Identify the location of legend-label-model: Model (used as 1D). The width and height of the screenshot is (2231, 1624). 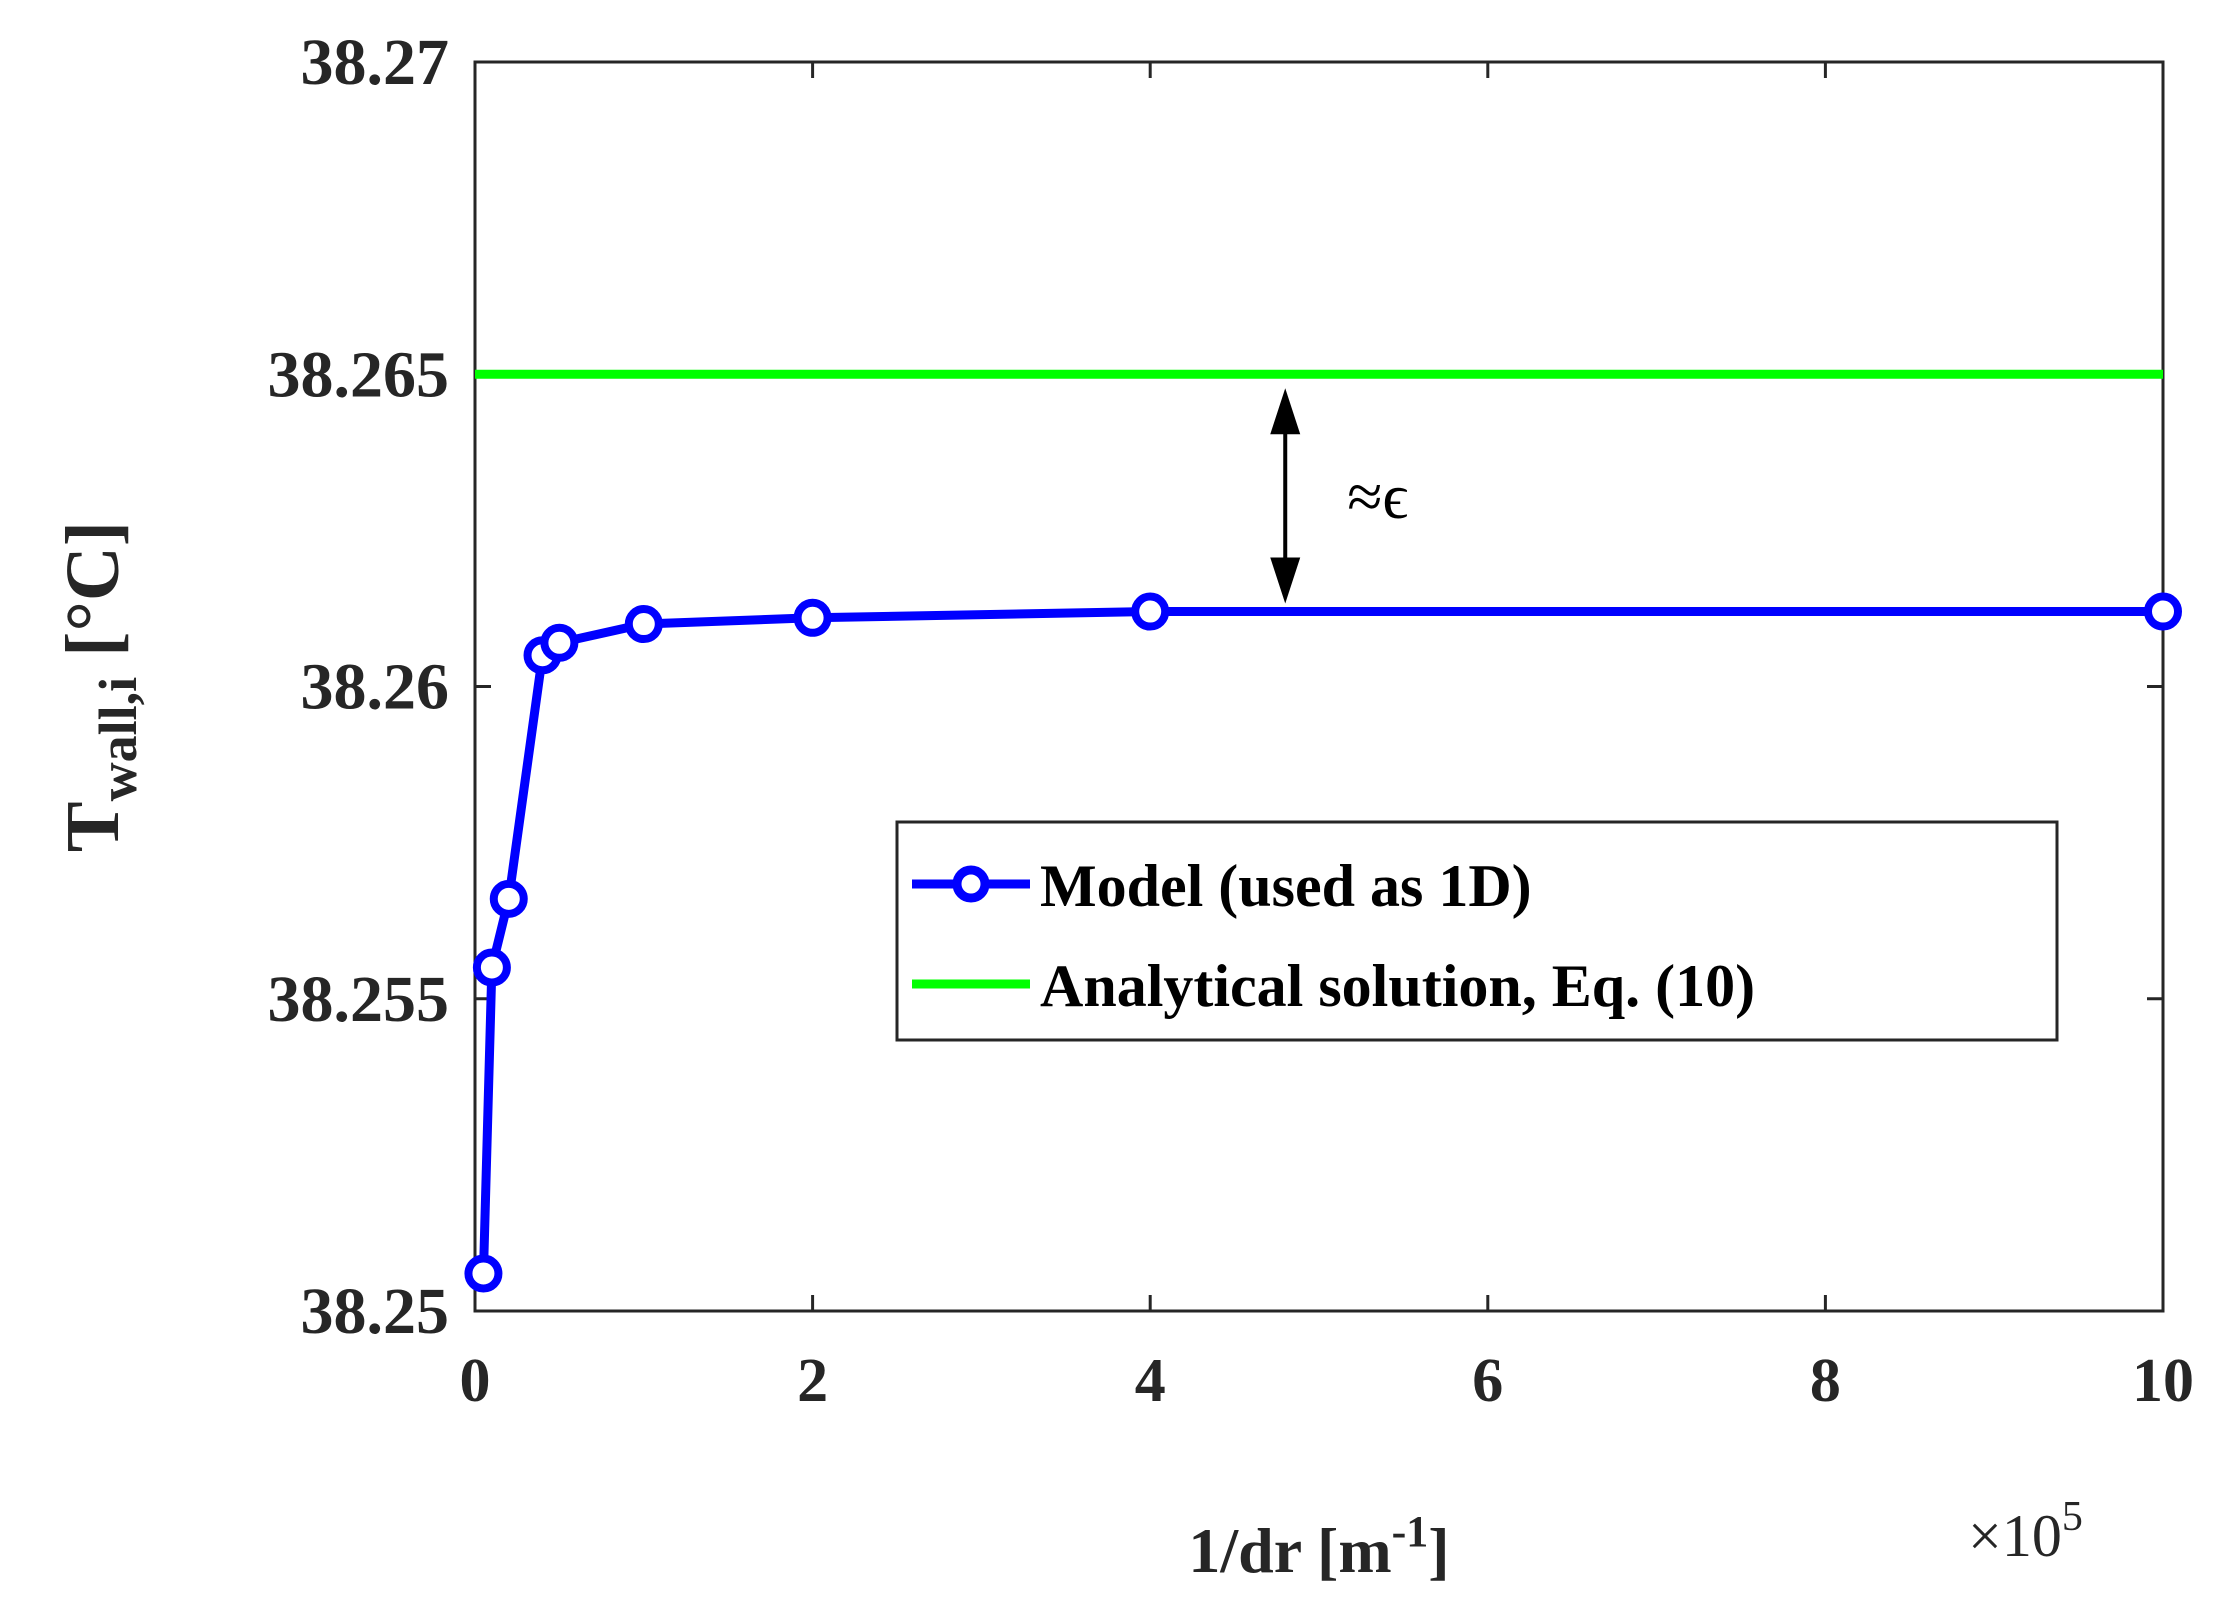
(1286, 886).